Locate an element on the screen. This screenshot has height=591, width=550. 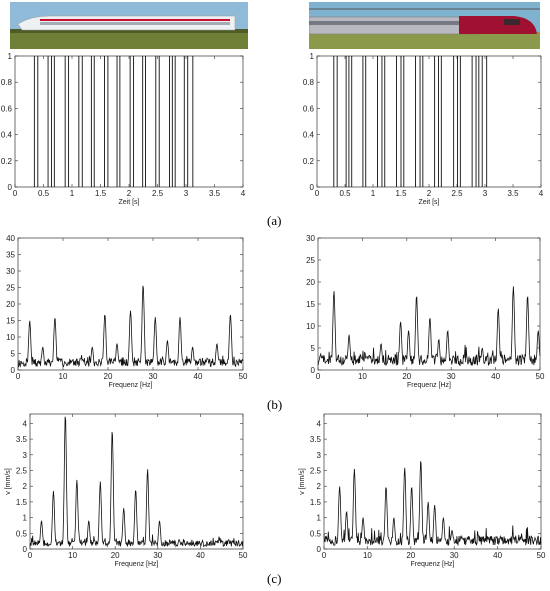
train-photo-right is located at coordinates (424, 25).